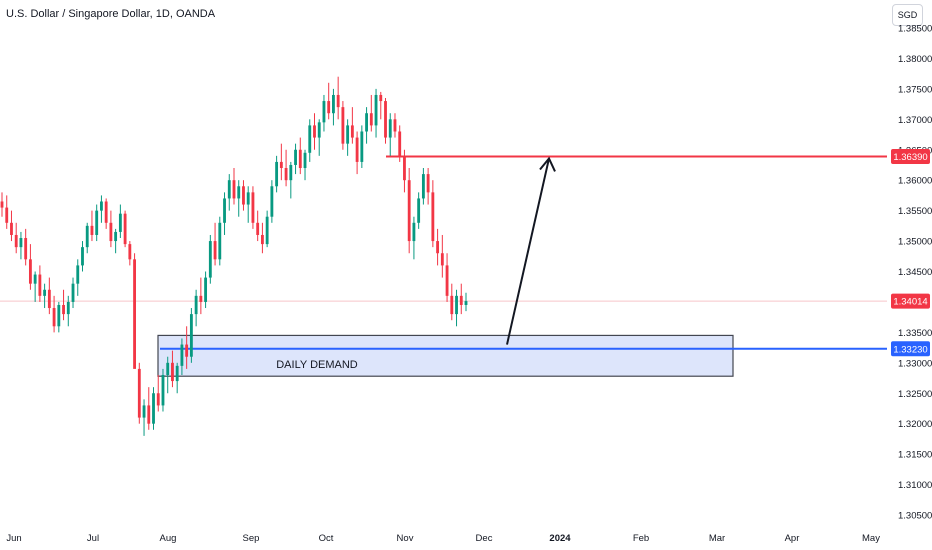  Describe the element at coordinates (792, 538) in the screenshot. I see `time-tick-label: Apr` at that location.